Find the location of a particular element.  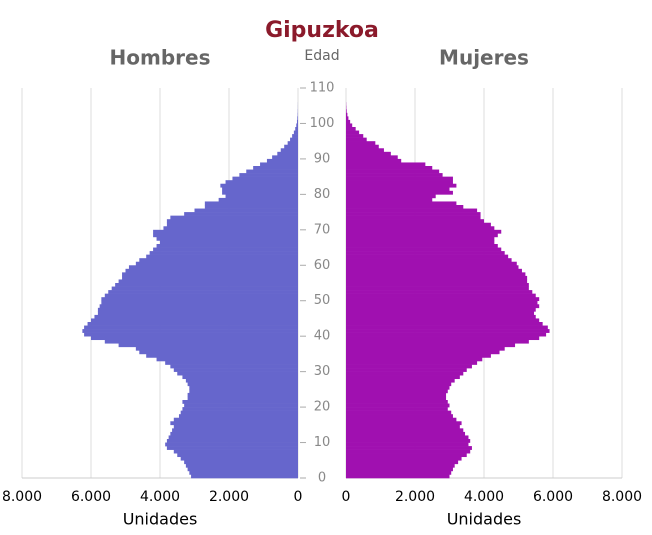

y-tick-label: 50 is located at coordinates (322, 300).